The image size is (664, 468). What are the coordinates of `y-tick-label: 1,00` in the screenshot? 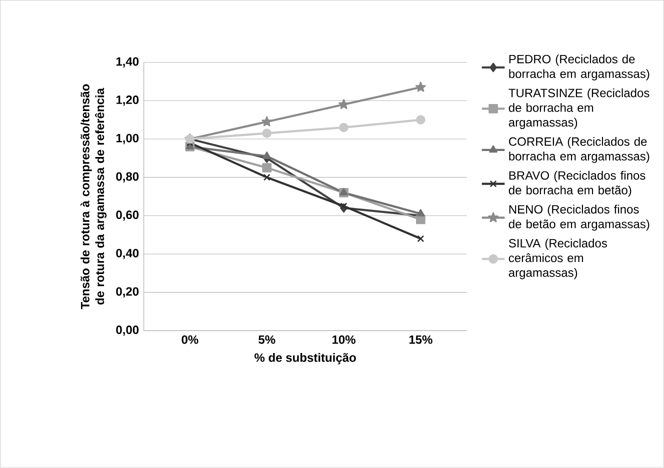 It's located at (127, 139).